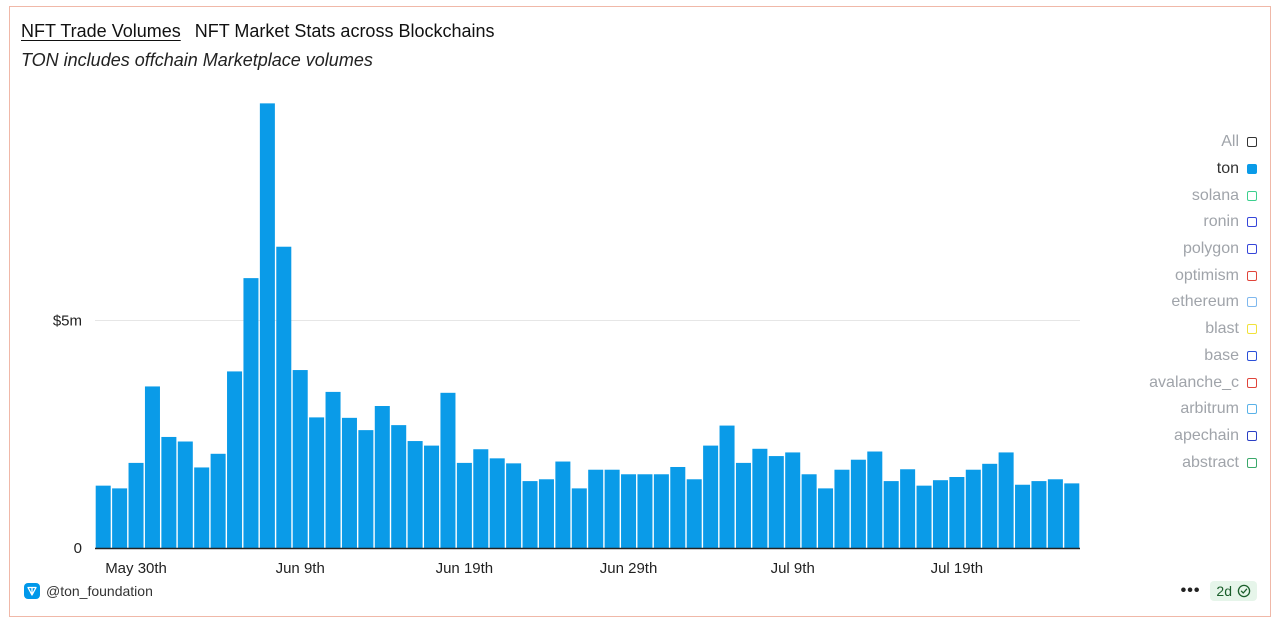 This screenshot has height=624, width=1277. What do you see at coordinates (1157, 409) in the screenshot?
I see `legend-item-arbitrum: arbitrum` at bounding box center [1157, 409].